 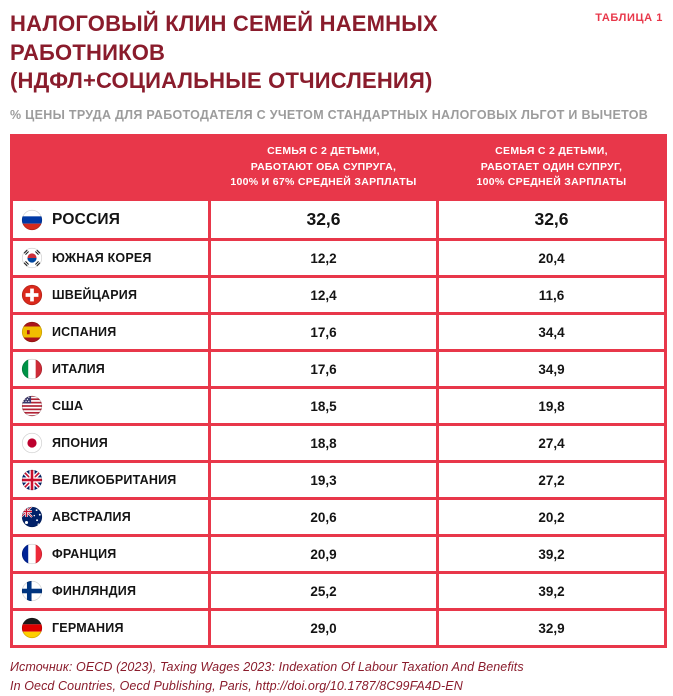 I want to click on value-both-spouses: 12,4, so click(x=323, y=295).